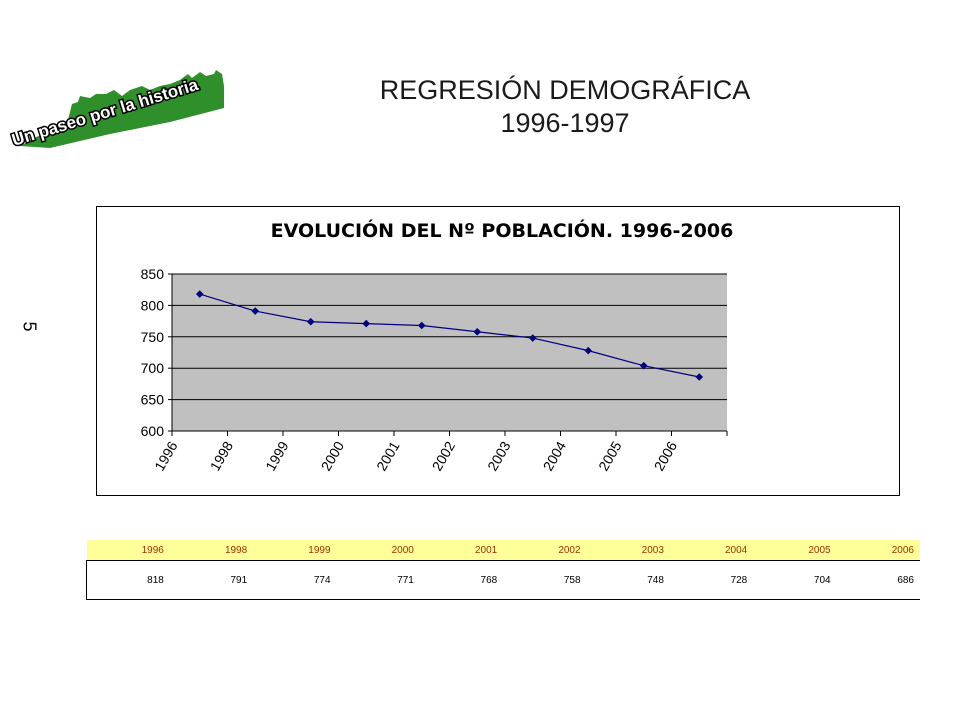  What do you see at coordinates (555, 455) in the screenshot?
I see `x-tick-label: 2004` at bounding box center [555, 455].